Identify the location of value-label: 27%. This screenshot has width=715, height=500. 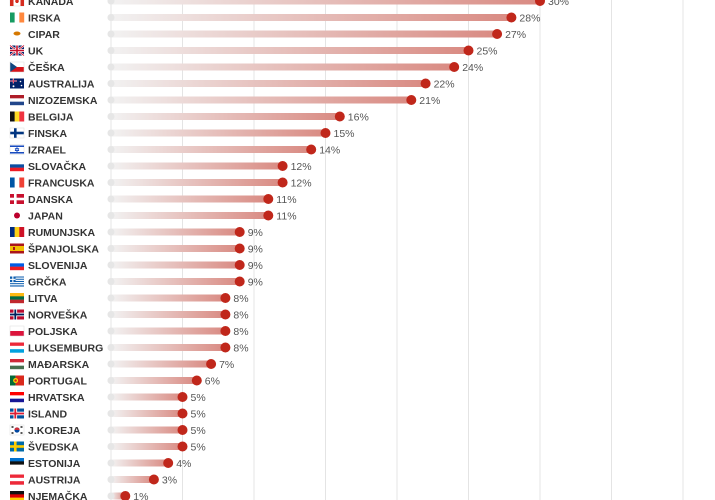
(515, 35).